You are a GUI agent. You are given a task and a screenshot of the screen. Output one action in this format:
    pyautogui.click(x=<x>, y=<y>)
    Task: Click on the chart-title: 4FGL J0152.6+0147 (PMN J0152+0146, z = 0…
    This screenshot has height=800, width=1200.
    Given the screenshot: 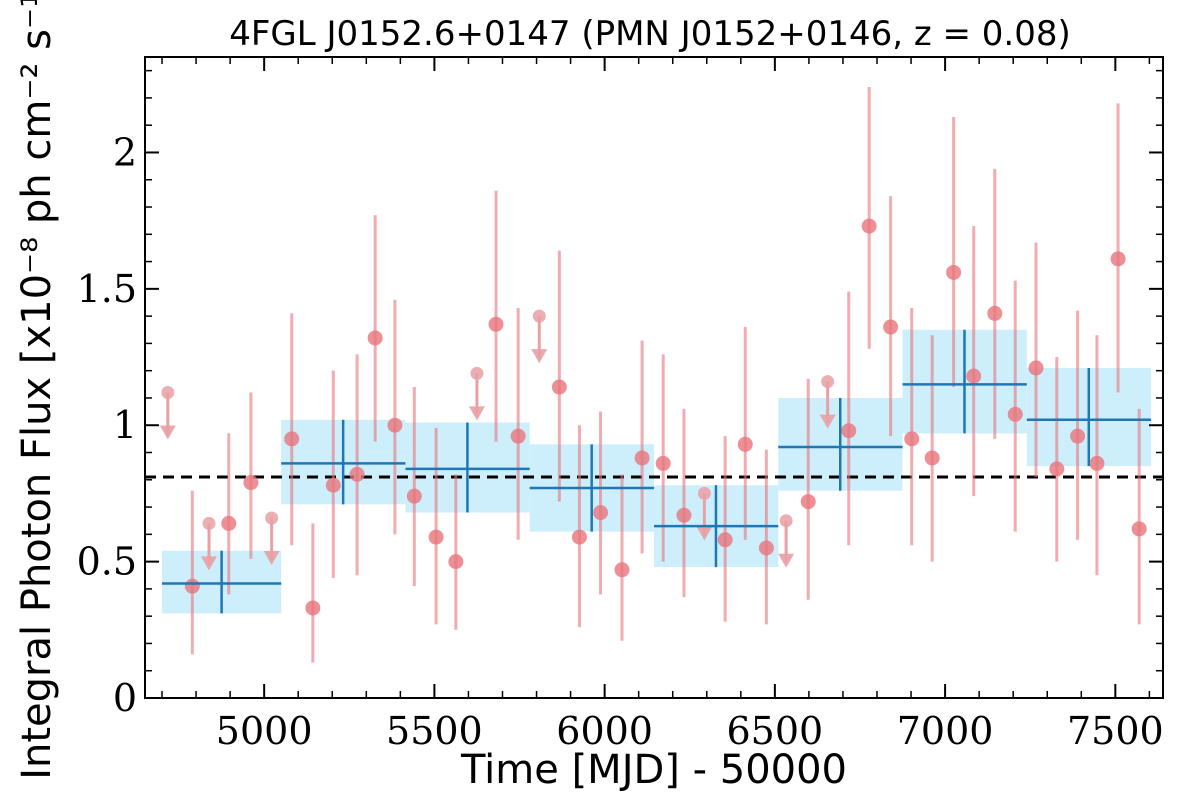 What is the action you would take?
    pyautogui.click(x=650, y=34)
    